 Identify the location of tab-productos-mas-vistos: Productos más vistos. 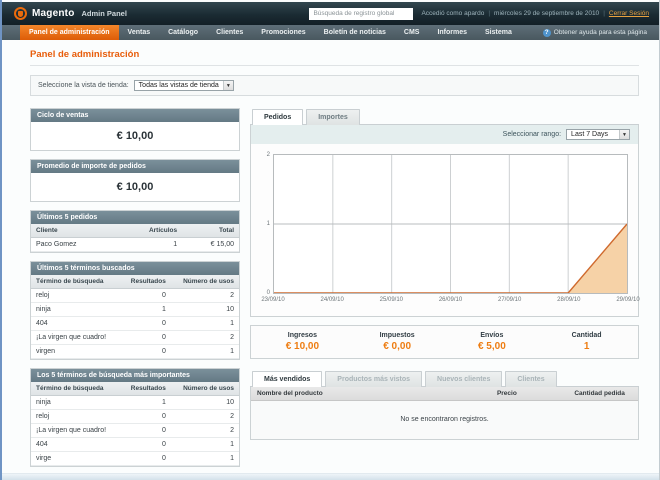
(374, 379).